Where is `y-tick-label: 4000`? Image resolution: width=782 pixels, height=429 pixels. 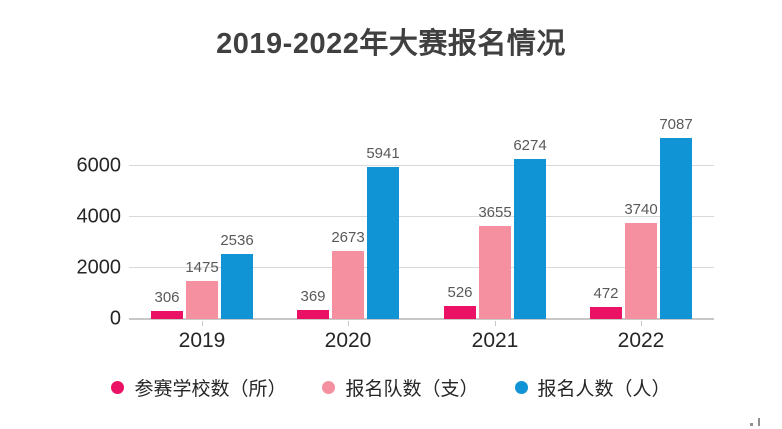 y-tick-label: 4000 is located at coordinates (99, 216).